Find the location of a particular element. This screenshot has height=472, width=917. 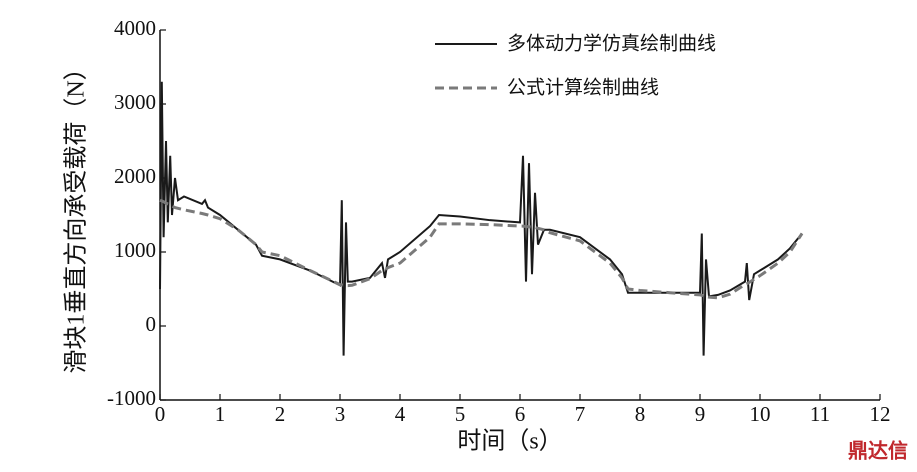

x-tick-label: 9 is located at coordinates (700, 414).